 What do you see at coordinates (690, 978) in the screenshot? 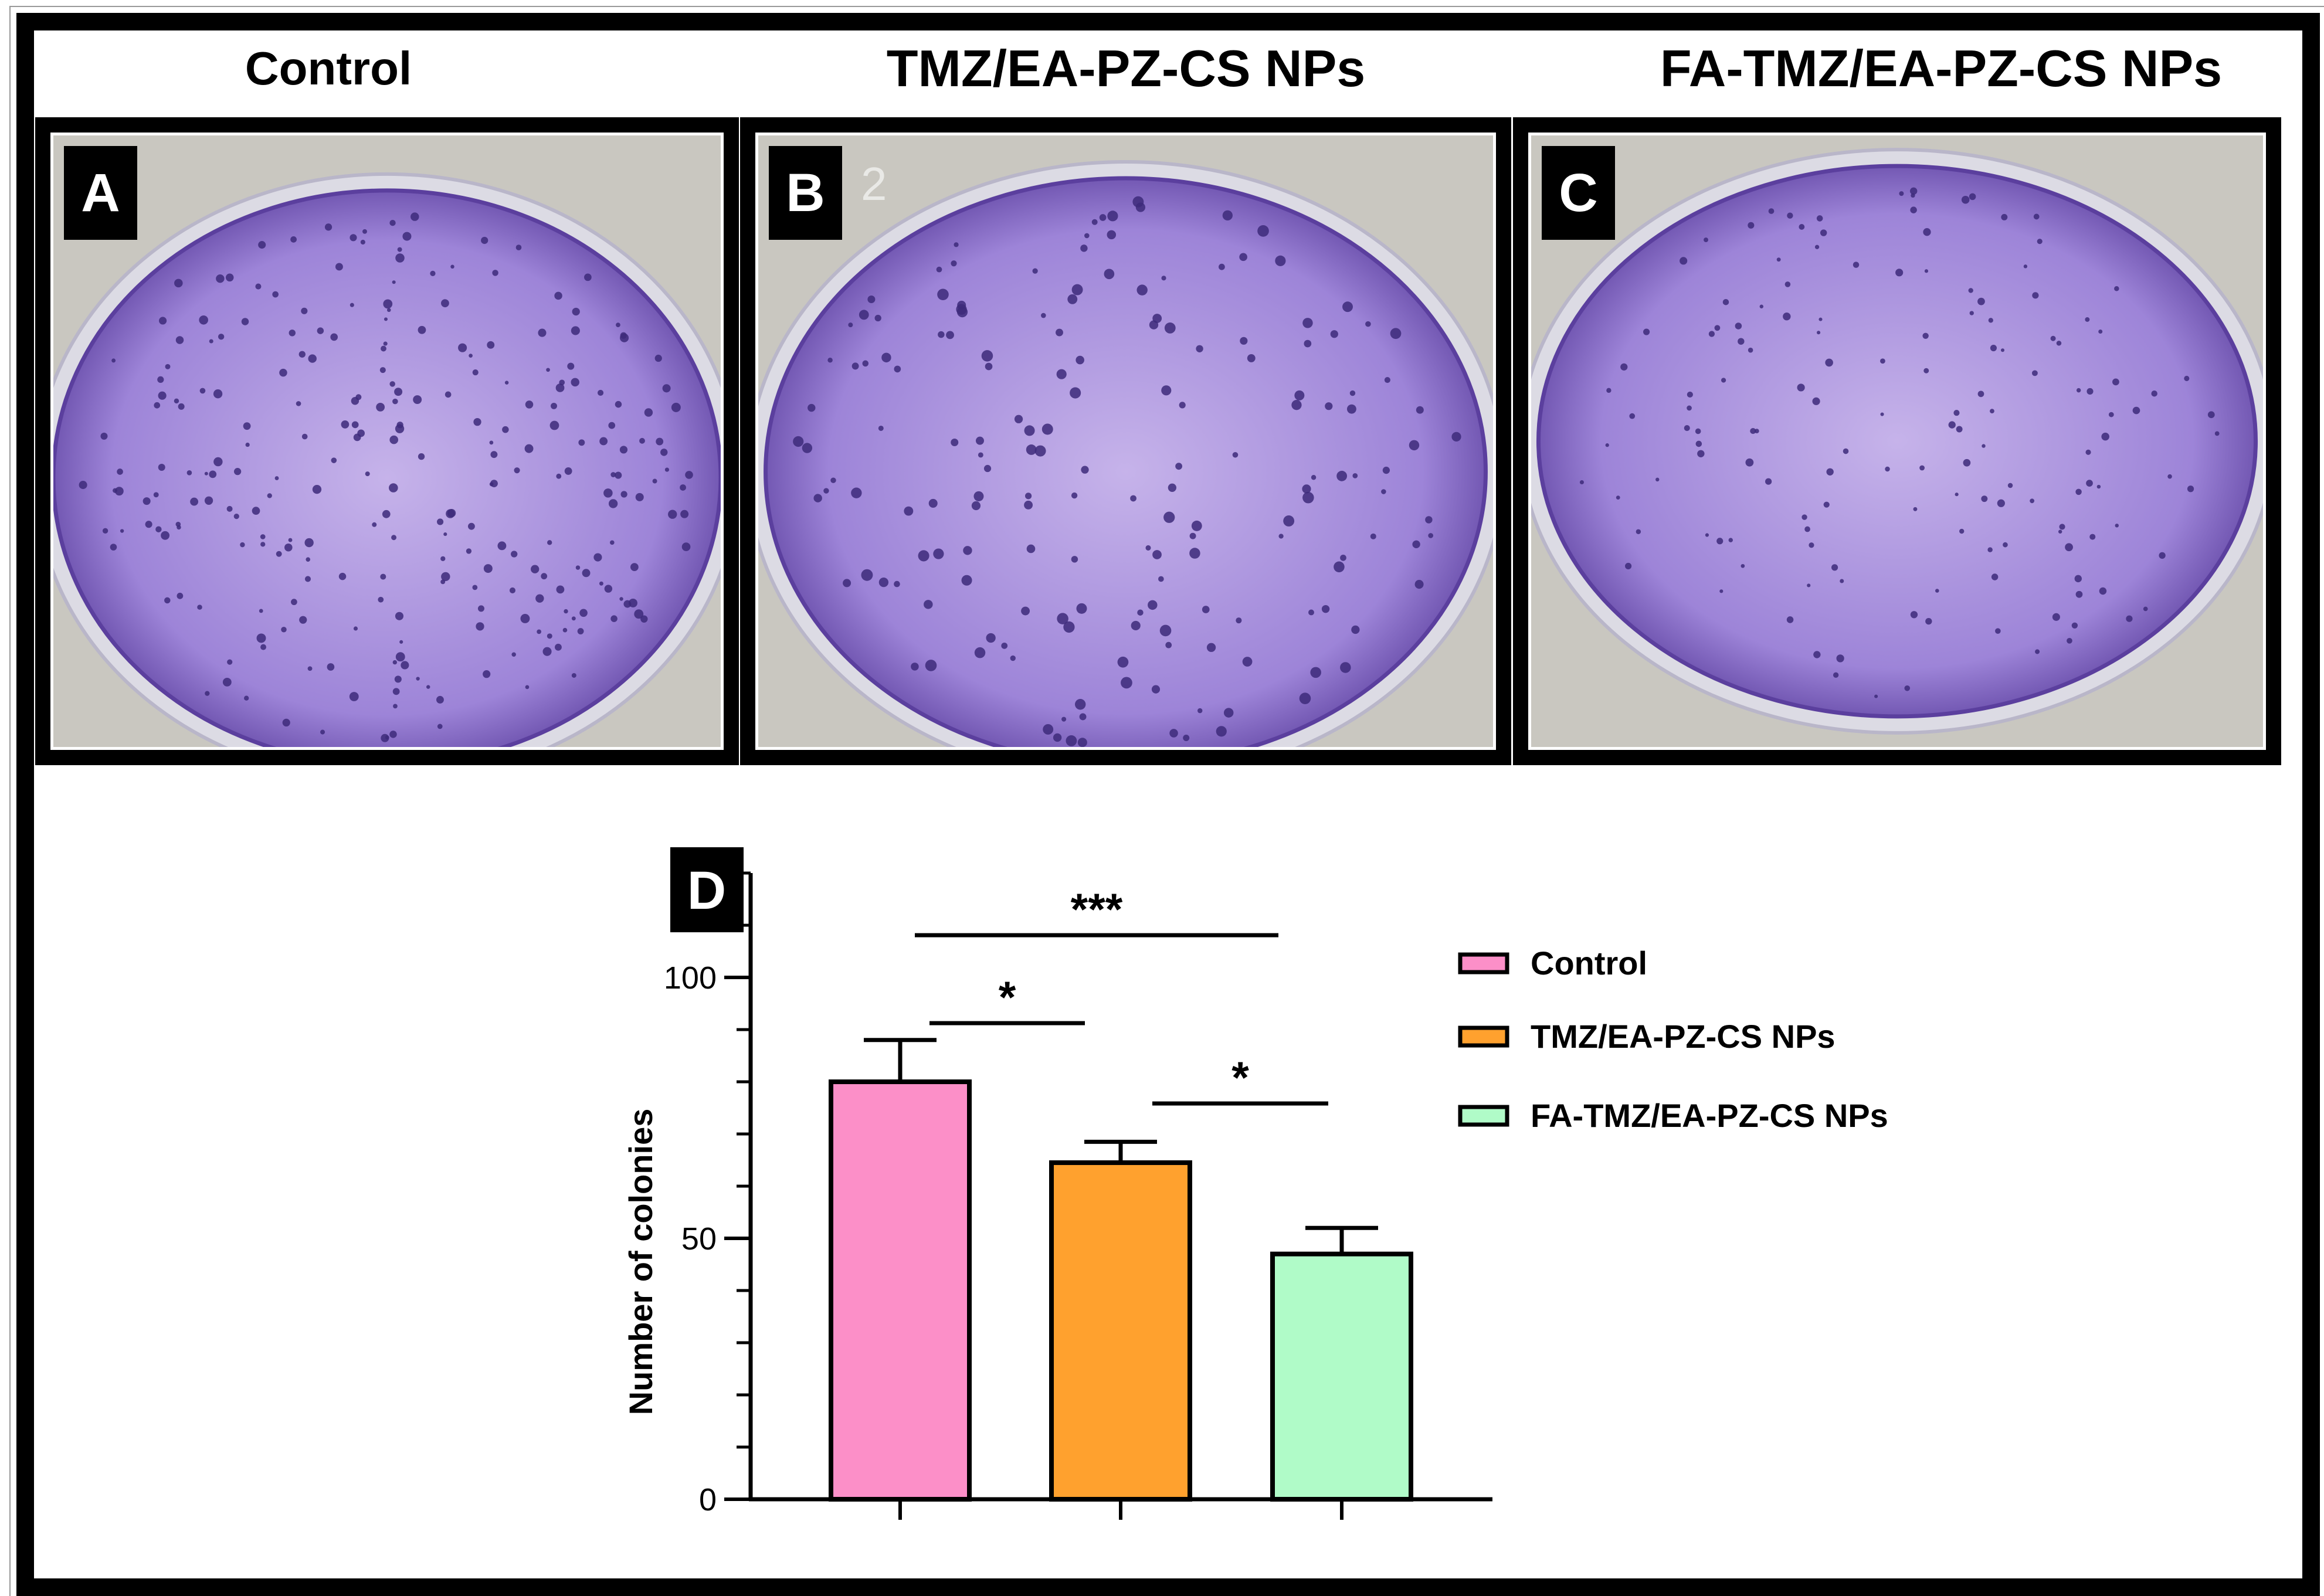
I see `y-tick-label: 100` at bounding box center [690, 978].